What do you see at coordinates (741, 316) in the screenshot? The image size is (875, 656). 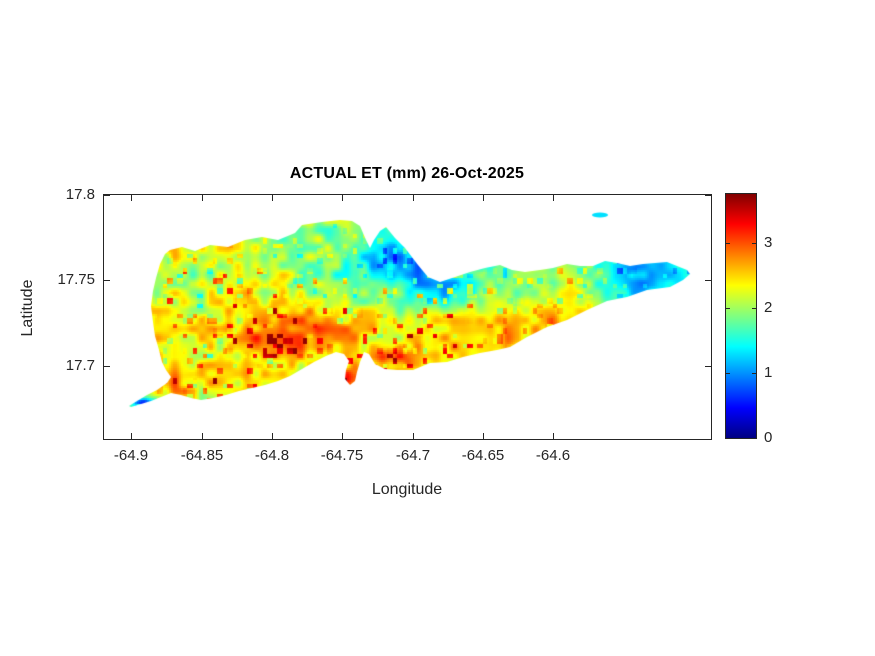 I see `colorbar` at bounding box center [741, 316].